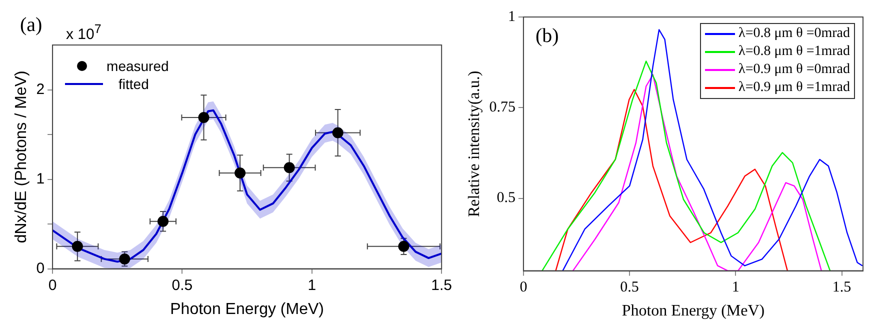 The image size is (881, 325). I want to click on legend-label: measured, so click(137, 66).